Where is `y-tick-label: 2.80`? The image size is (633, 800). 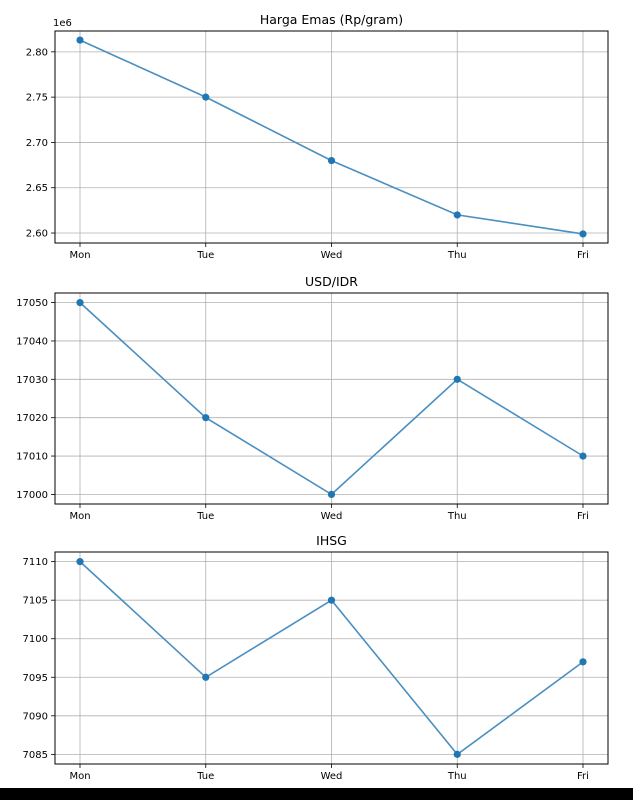
y-tick-label: 2.80 is located at coordinates (37, 52).